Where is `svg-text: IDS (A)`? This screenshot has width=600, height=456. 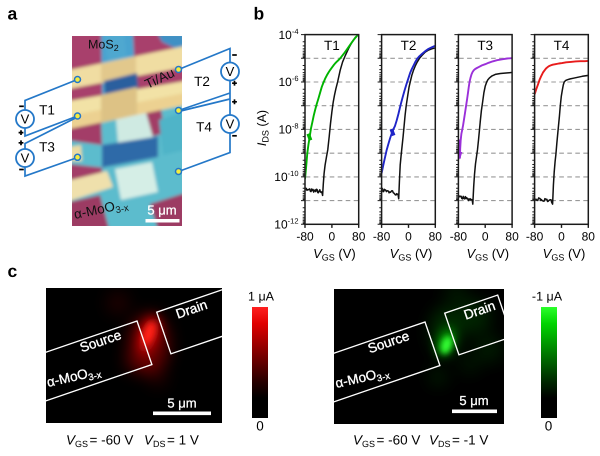
svg-text: IDS (A) is located at coordinates (263, 128).